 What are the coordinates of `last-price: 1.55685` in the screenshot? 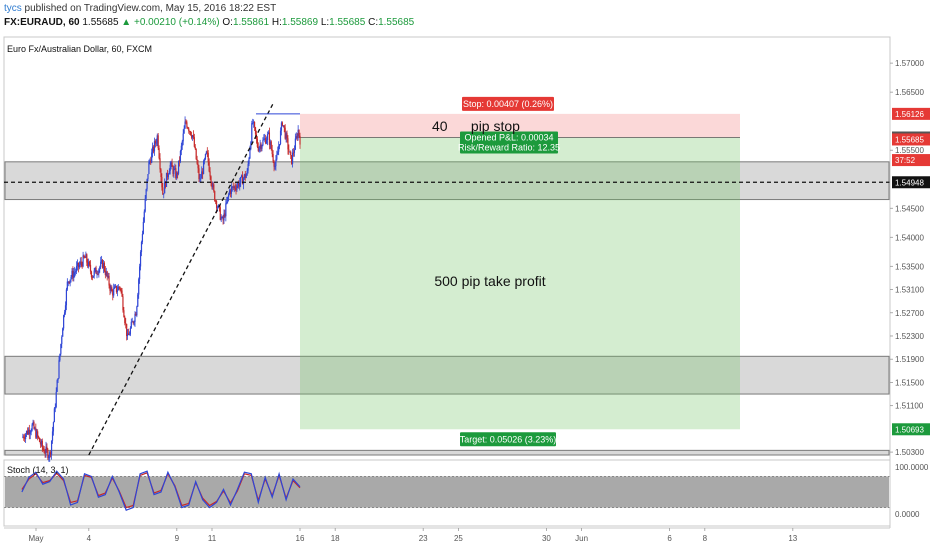 It's located at (100, 22).